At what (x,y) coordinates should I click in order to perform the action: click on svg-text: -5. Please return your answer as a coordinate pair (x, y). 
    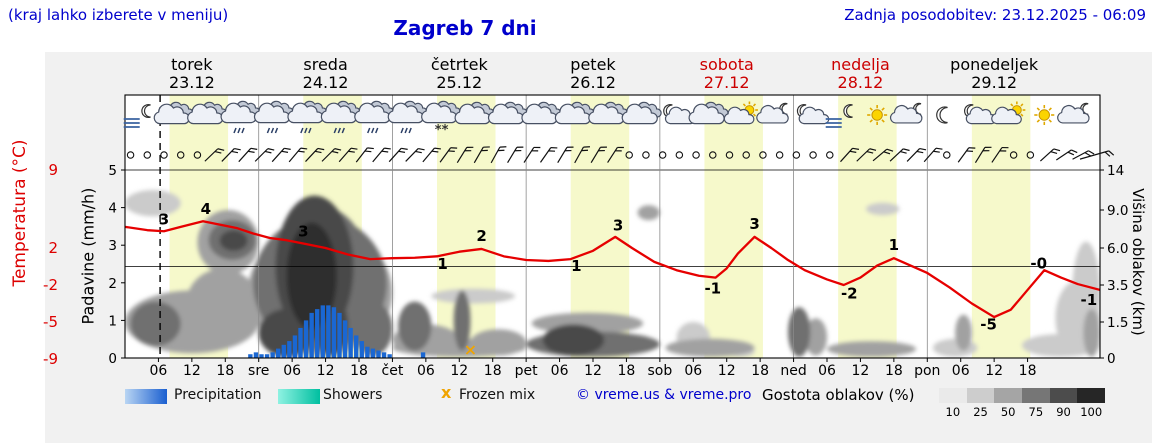
    Looking at the image, I should click on (50, 322).